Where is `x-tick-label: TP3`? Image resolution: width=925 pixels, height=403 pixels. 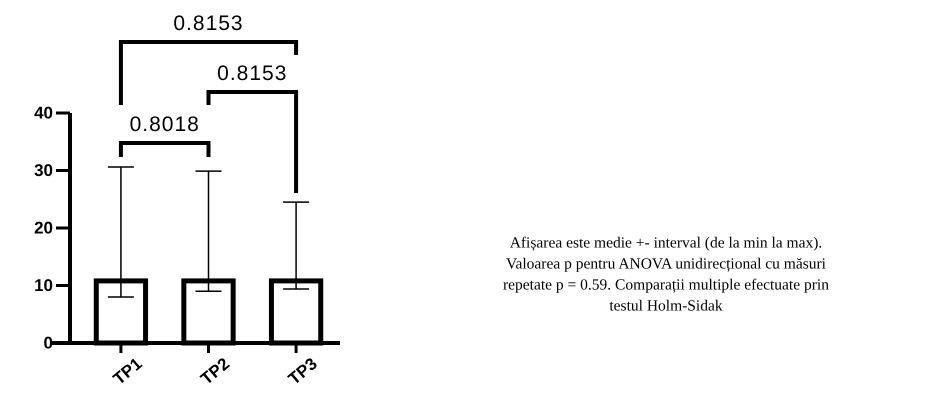
x-tick-label: TP3 is located at coordinates (302, 371).